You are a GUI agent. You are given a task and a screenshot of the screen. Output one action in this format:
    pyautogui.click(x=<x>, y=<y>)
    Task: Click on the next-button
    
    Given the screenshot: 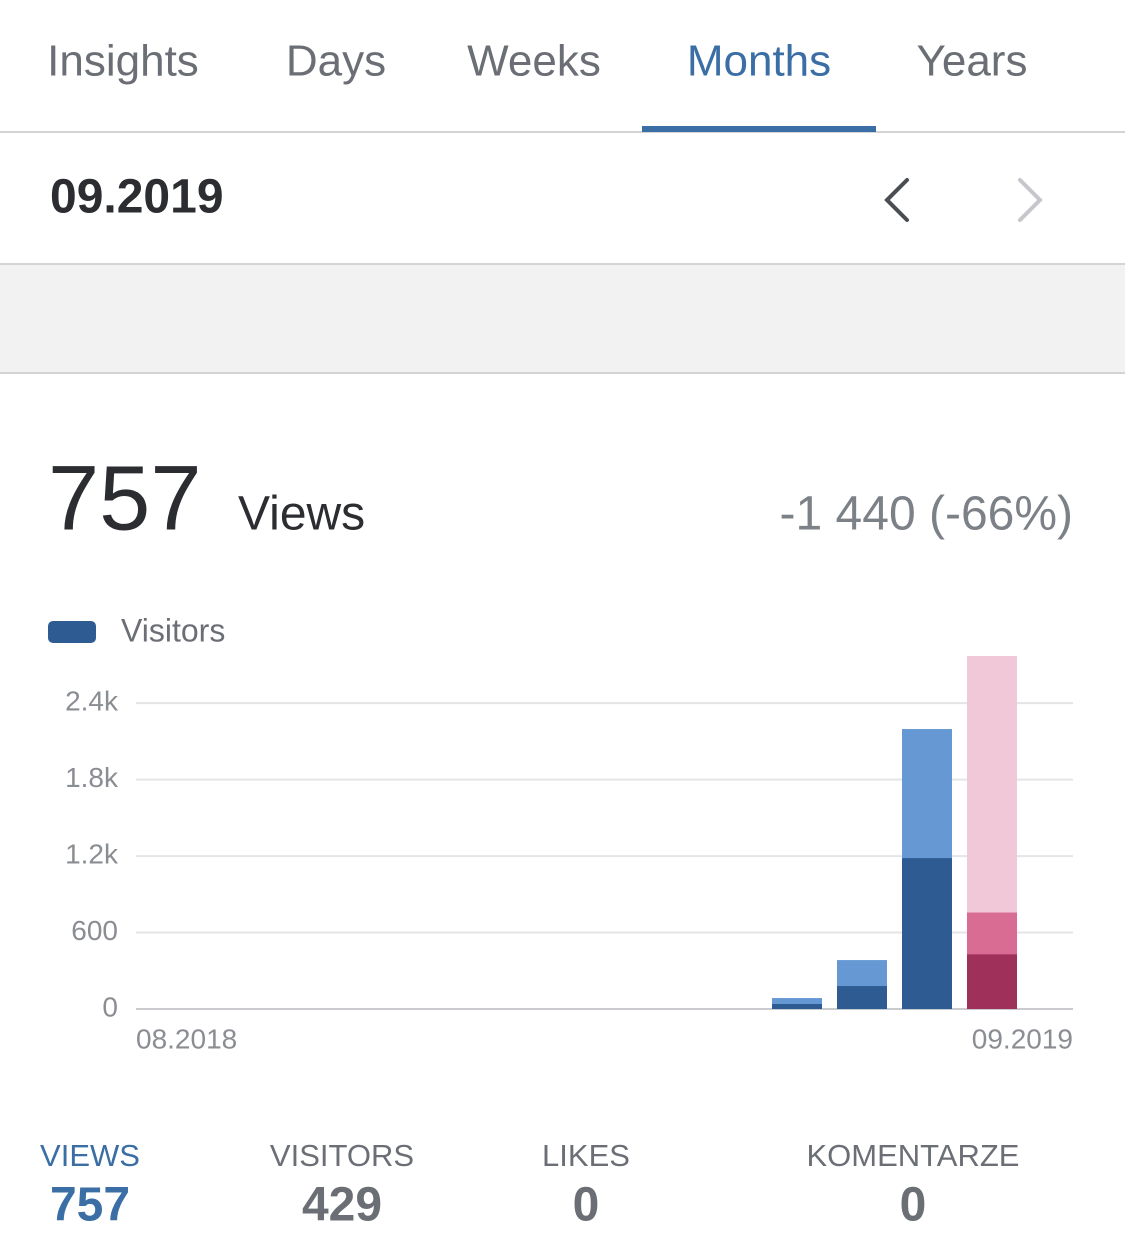 What is the action you would take?
    pyautogui.click(x=1030, y=200)
    